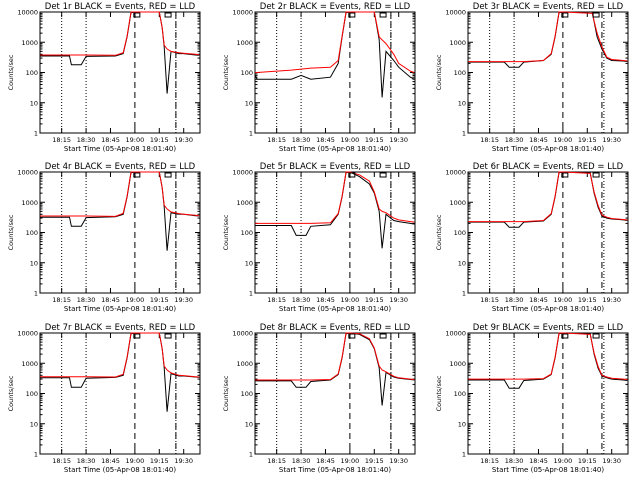 The width and height of the screenshot is (640, 480). What do you see at coordinates (335, 328) in the screenshot?
I see `panel-title: Det 8r BLACK = Events, RED = LLD` at bounding box center [335, 328].